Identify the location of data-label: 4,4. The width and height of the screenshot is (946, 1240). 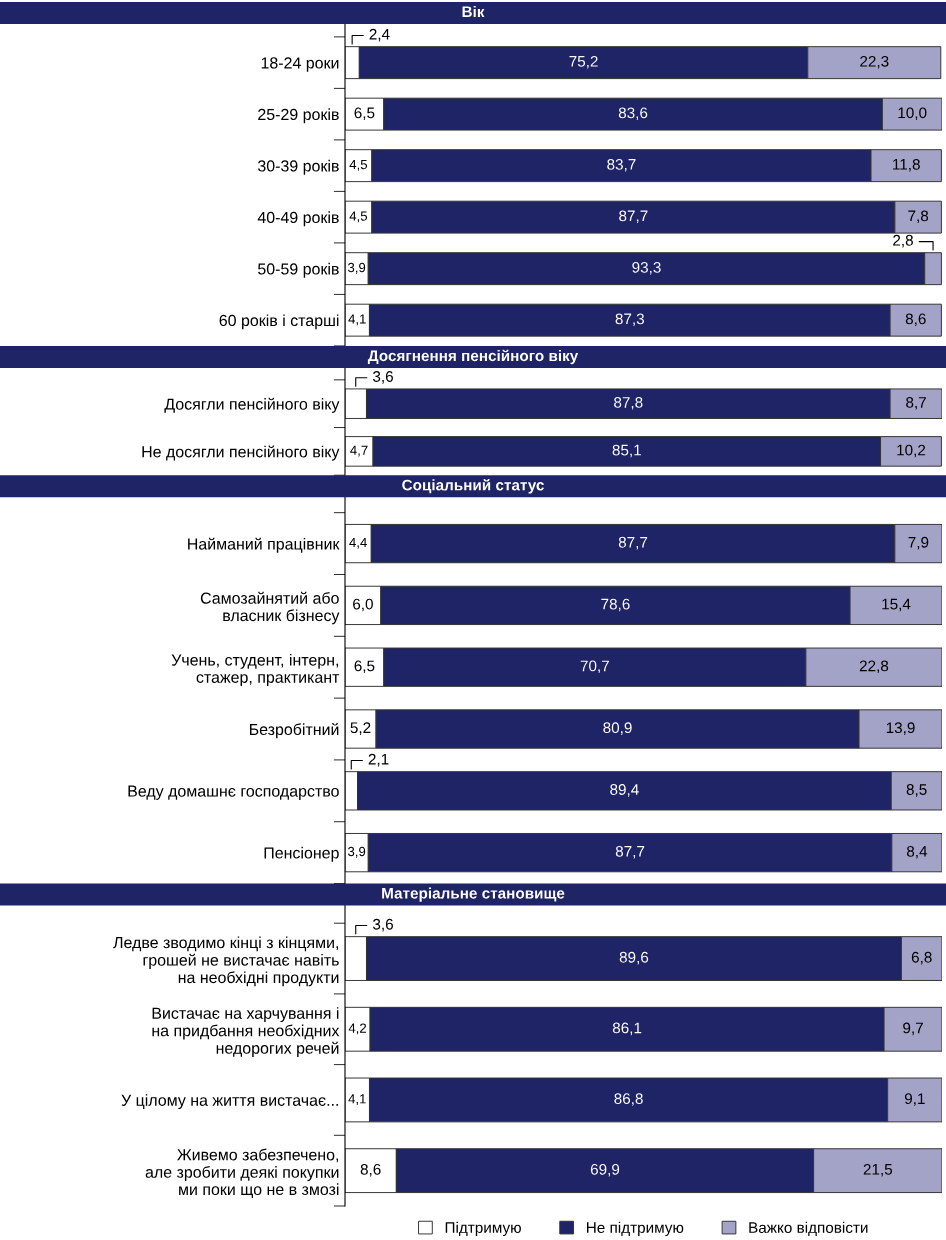
(358, 543).